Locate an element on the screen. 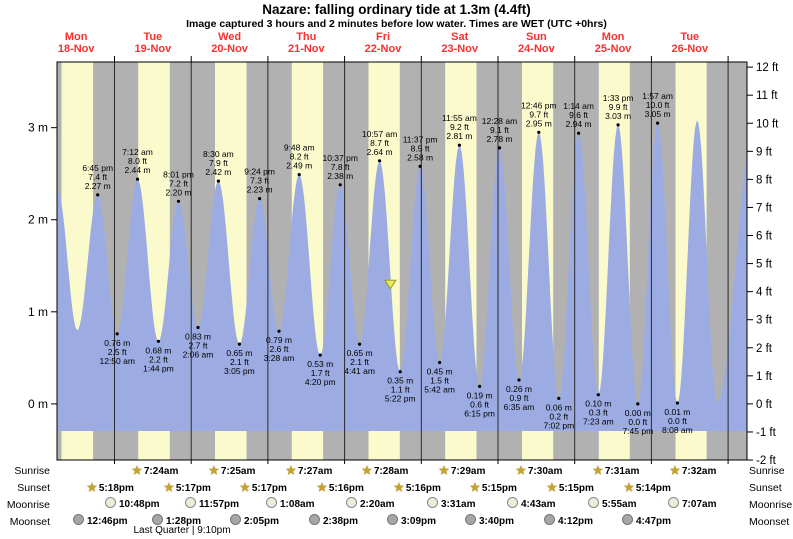 The width and height of the screenshot is (793, 539). high-tide-label: 7:12 am is located at coordinates (137, 152).